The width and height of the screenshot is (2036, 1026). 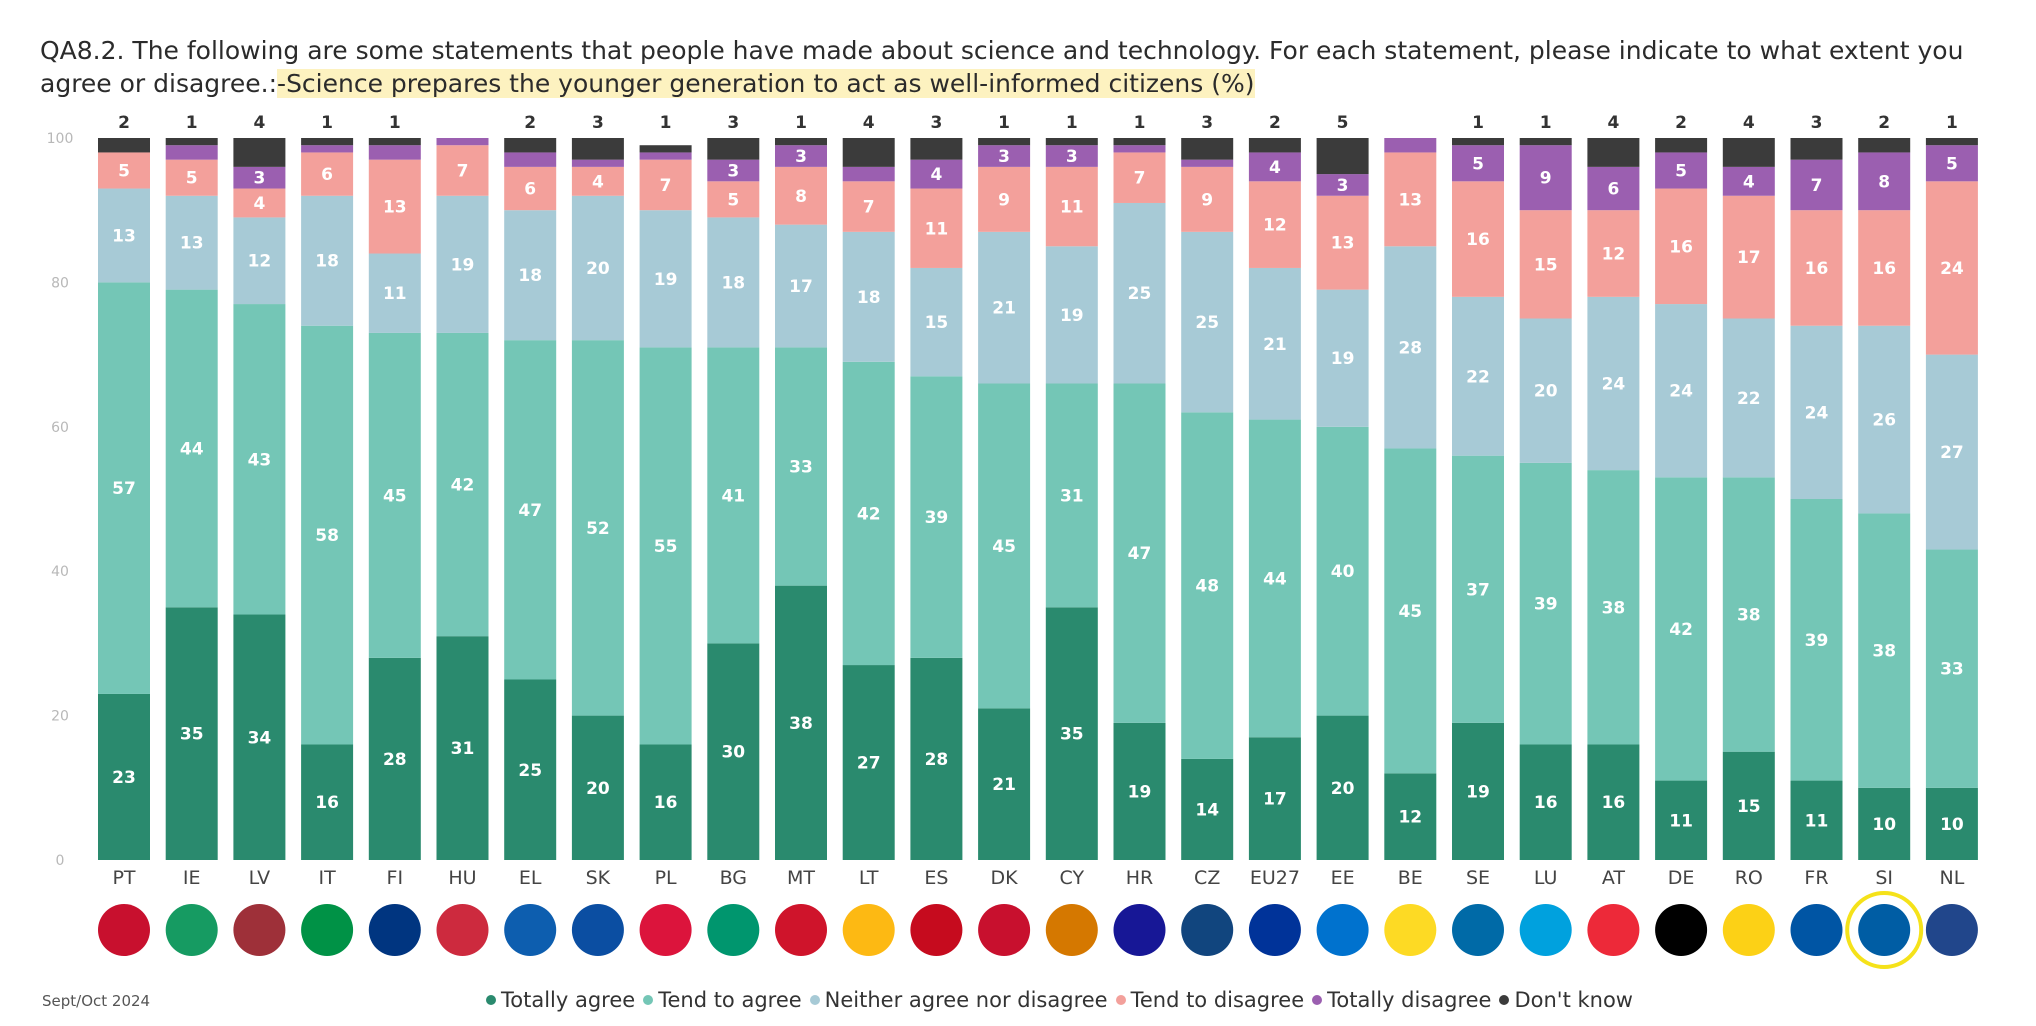 What do you see at coordinates (801, 930) in the screenshot?
I see `flag-icon-mt` at bounding box center [801, 930].